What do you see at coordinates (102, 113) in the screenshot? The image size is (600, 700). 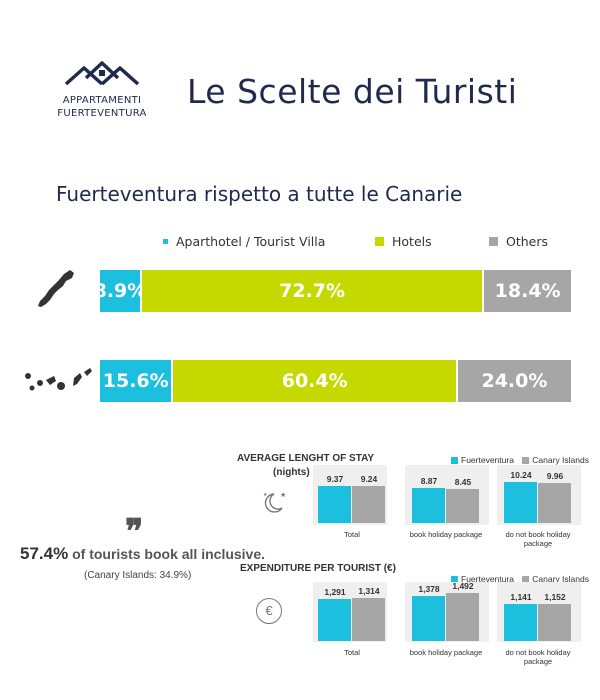 I see `logo-line-2: FUERTEVENTURA` at bounding box center [102, 113].